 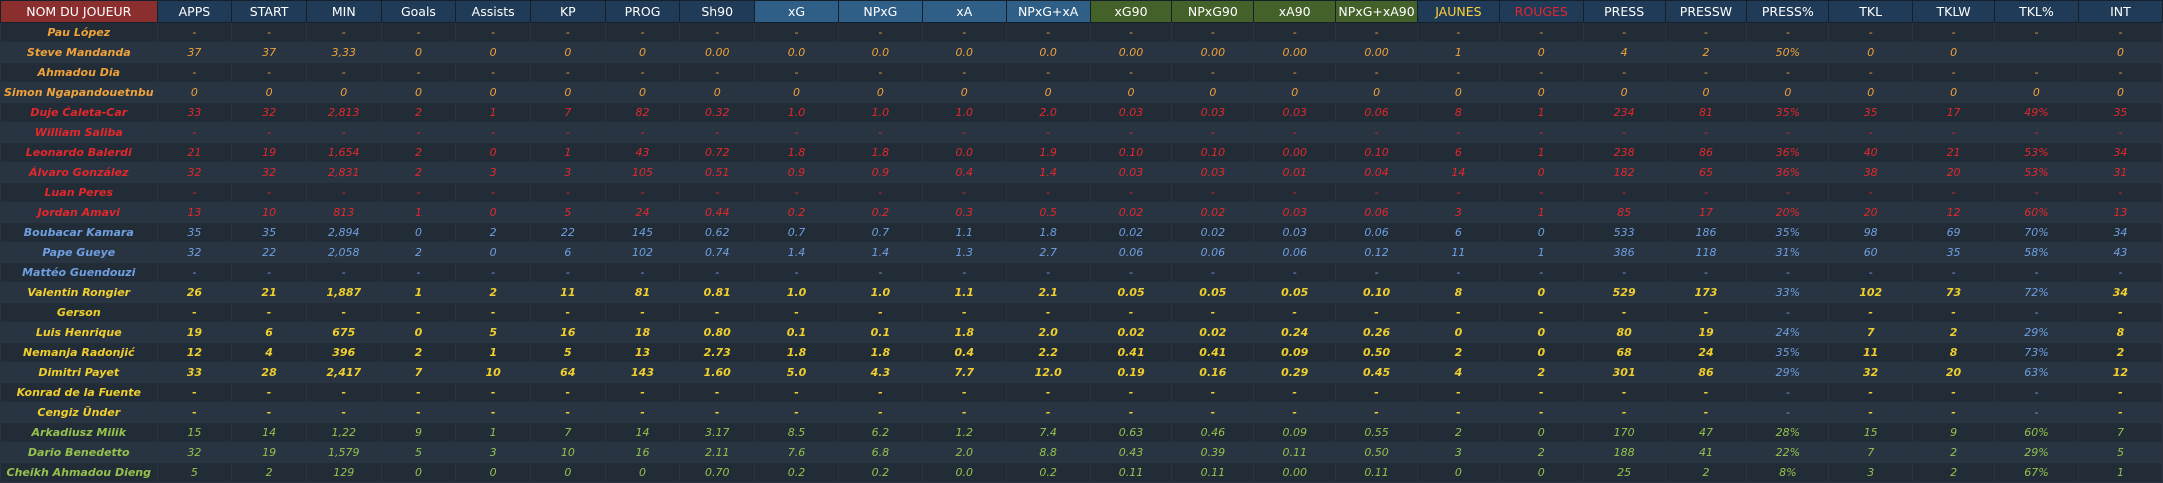 What do you see at coordinates (1131, 72) in the screenshot?
I see `stat-cell-xg90: -` at bounding box center [1131, 72].